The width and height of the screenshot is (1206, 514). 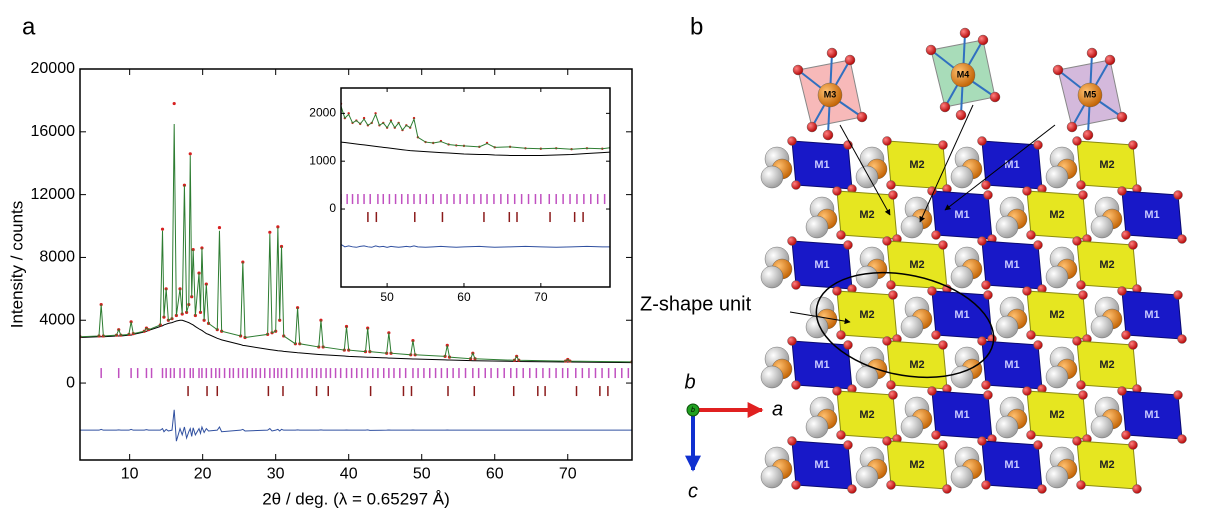 I want to click on y-tick-label: 1000, so click(x=322, y=160).